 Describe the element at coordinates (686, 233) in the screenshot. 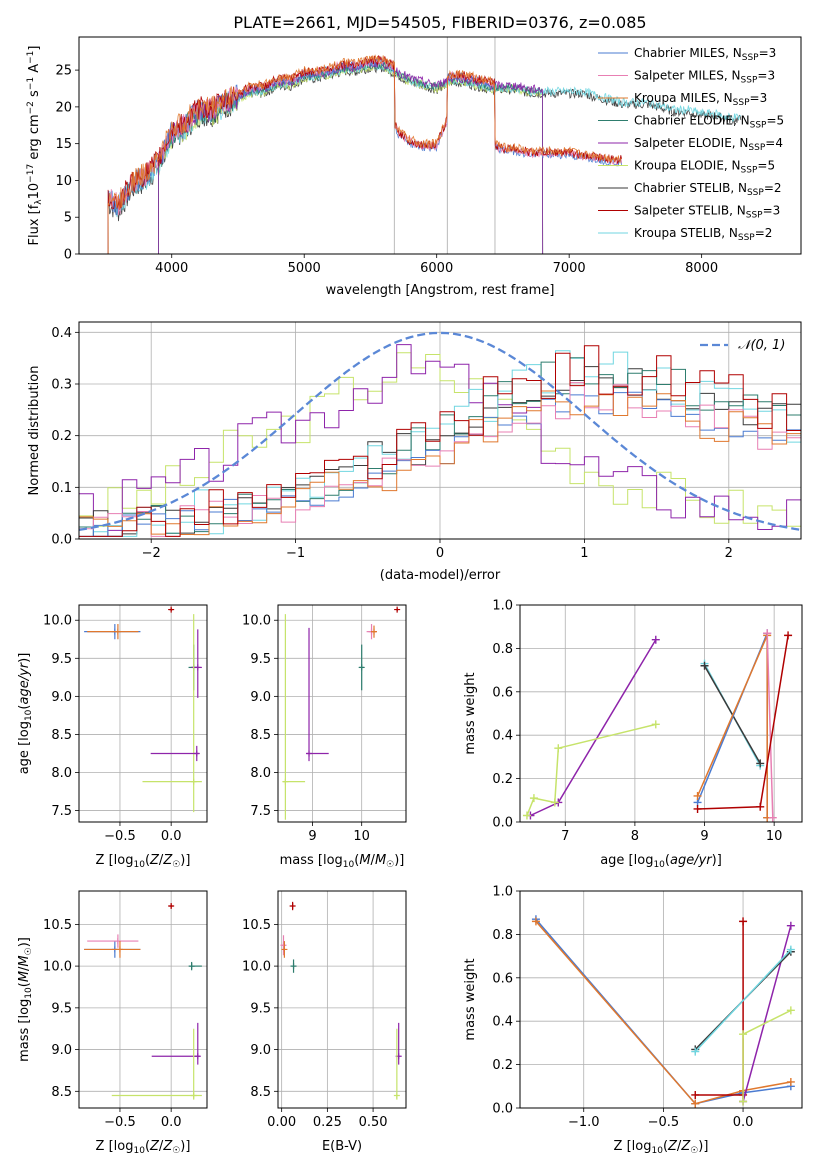

I see `legend-text: Kroupa STELIB, N` at that location.